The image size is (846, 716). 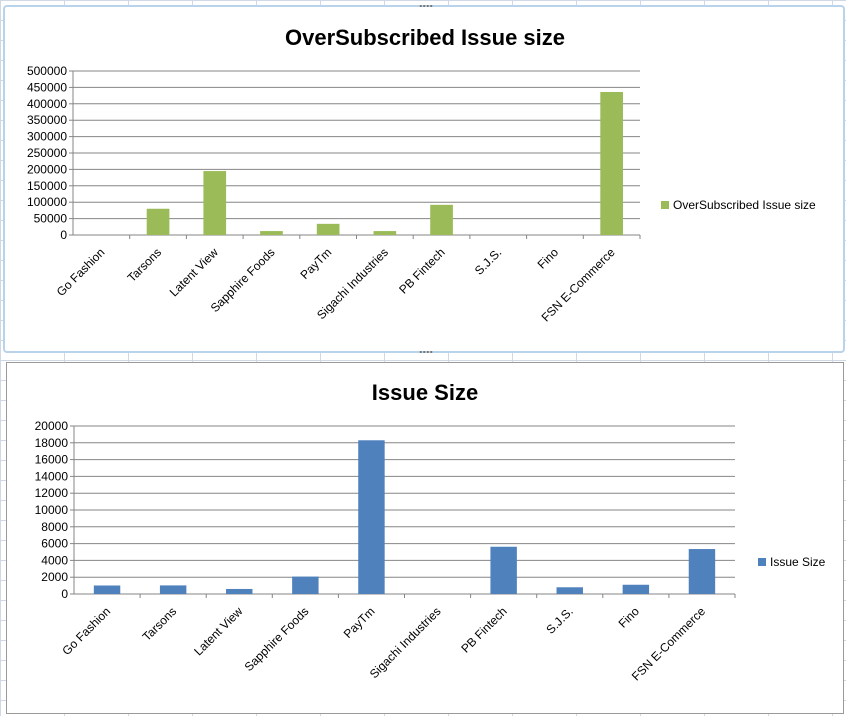 I want to click on y-tick-label: 2000, so click(x=54, y=577).